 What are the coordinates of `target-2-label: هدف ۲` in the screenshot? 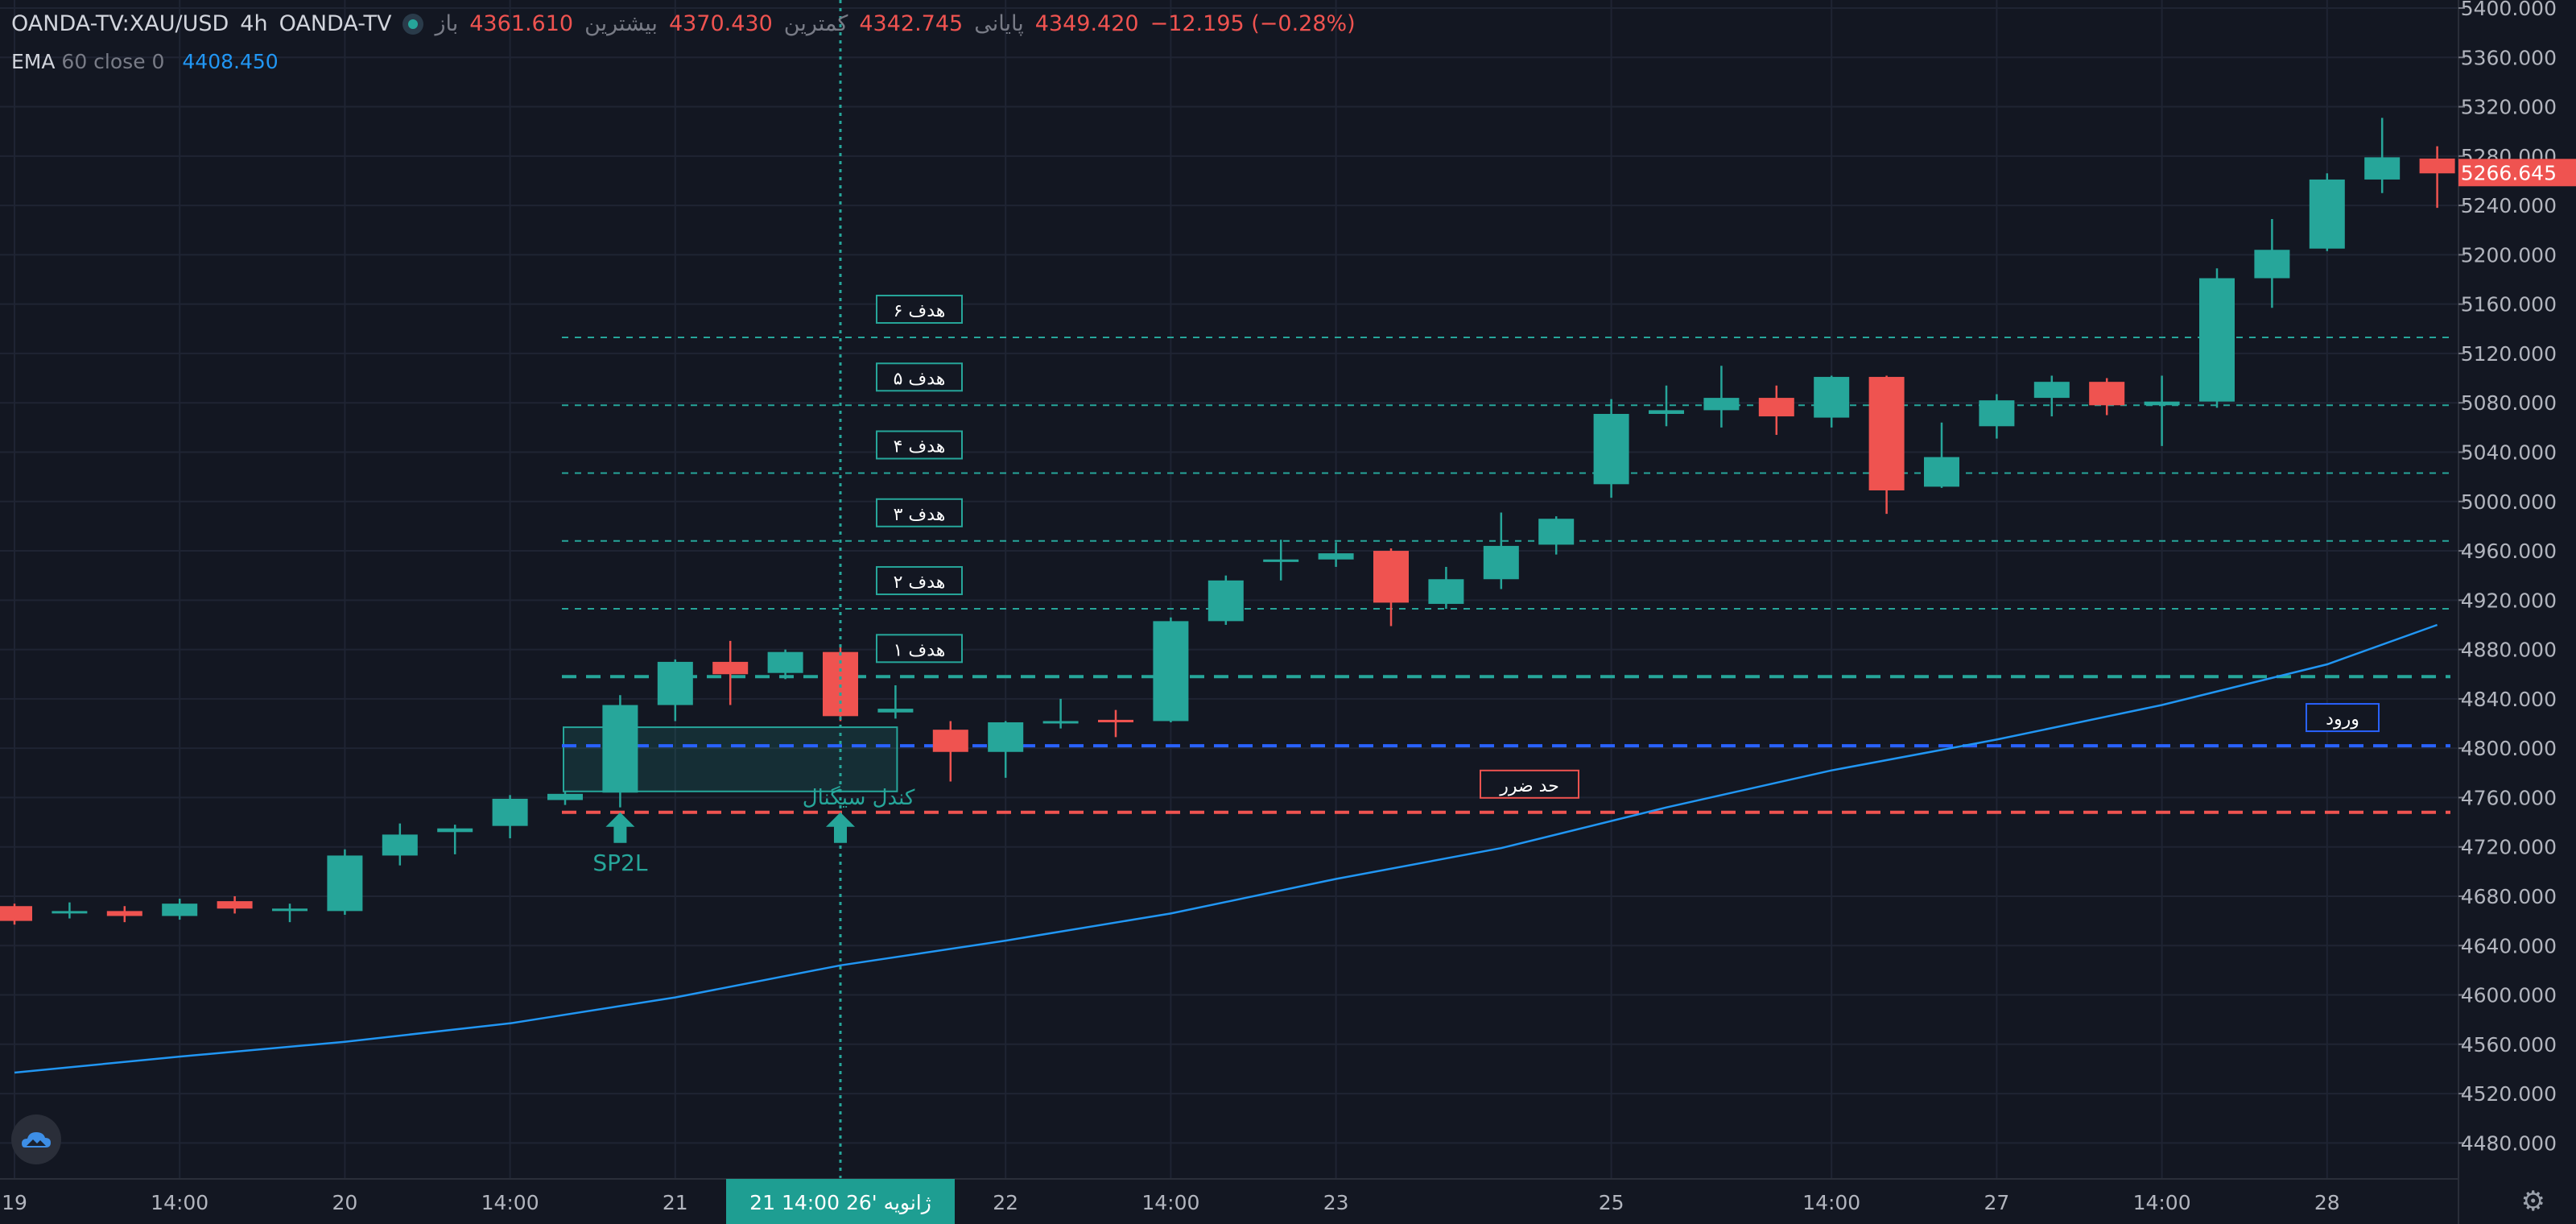 It's located at (920, 583).